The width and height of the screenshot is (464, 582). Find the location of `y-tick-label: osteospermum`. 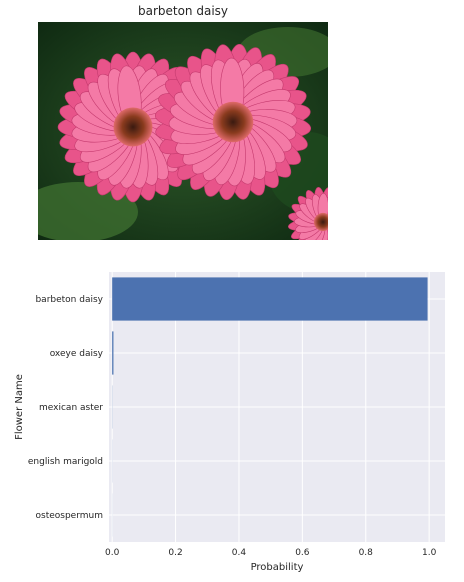

y-tick-label: osteospermum is located at coordinates (70, 516).